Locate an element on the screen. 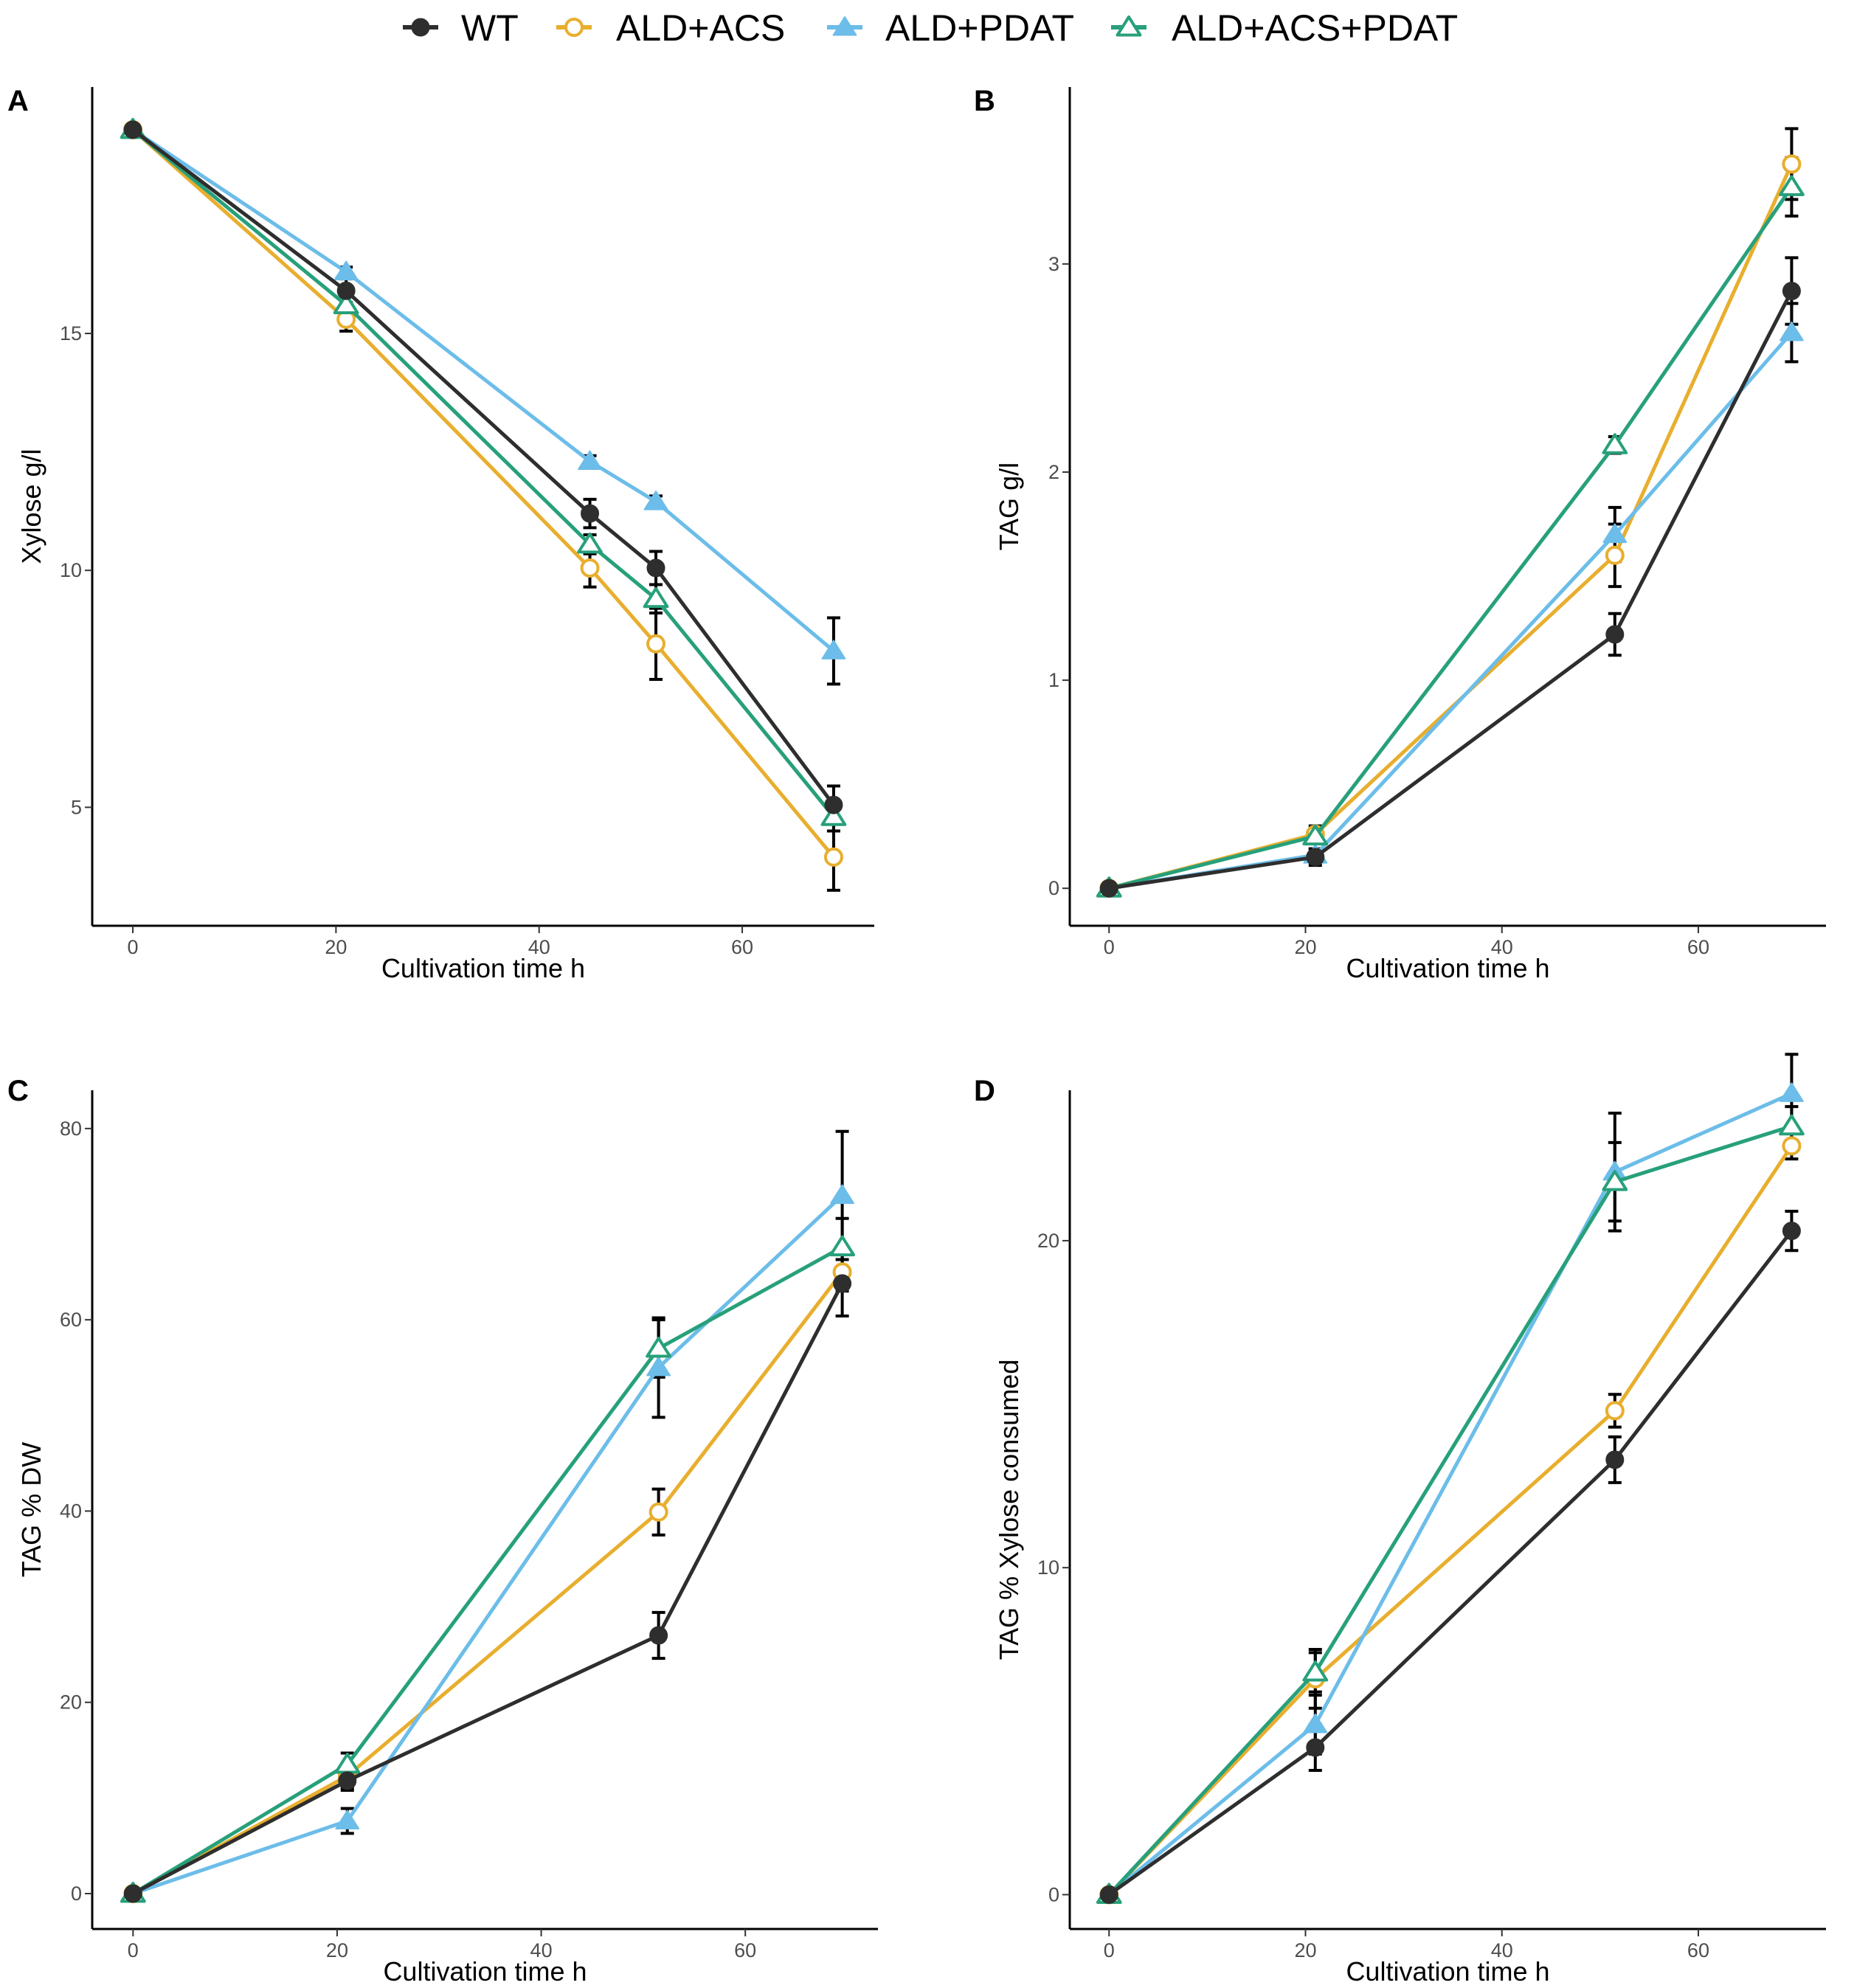 This screenshot has height=1988, width=1871. panel-a-line-ald-acs is located at coordinates (483, 494).